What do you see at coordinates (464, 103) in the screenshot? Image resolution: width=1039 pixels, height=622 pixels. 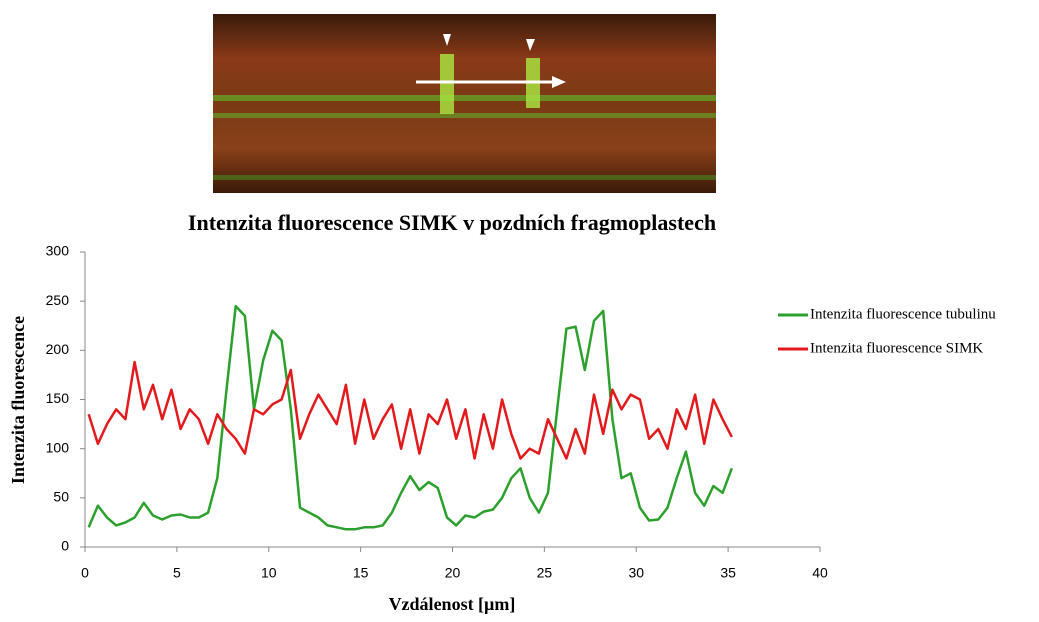 I see `micrograph` at bounding box center [464, 103].